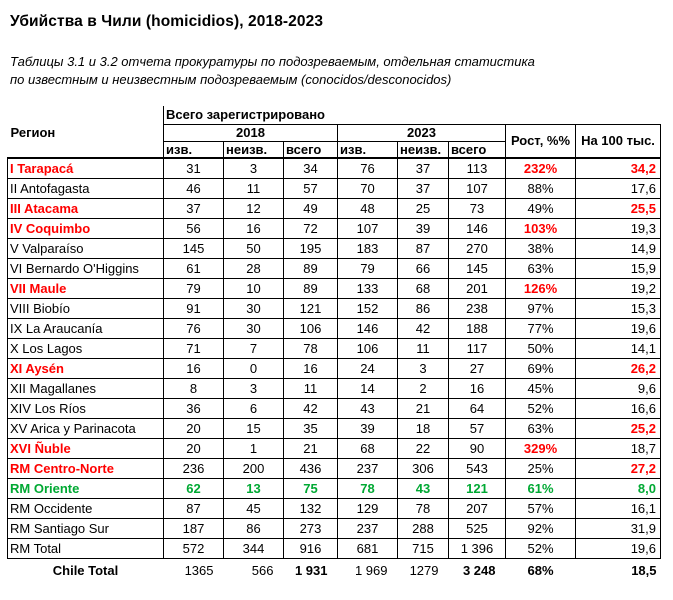 The height and width of the screenshot is (600, 673). What do you see at coordinates (253, 528) in the screenshot?
I see `count-cell: 86` at bounding box center [253, 528].